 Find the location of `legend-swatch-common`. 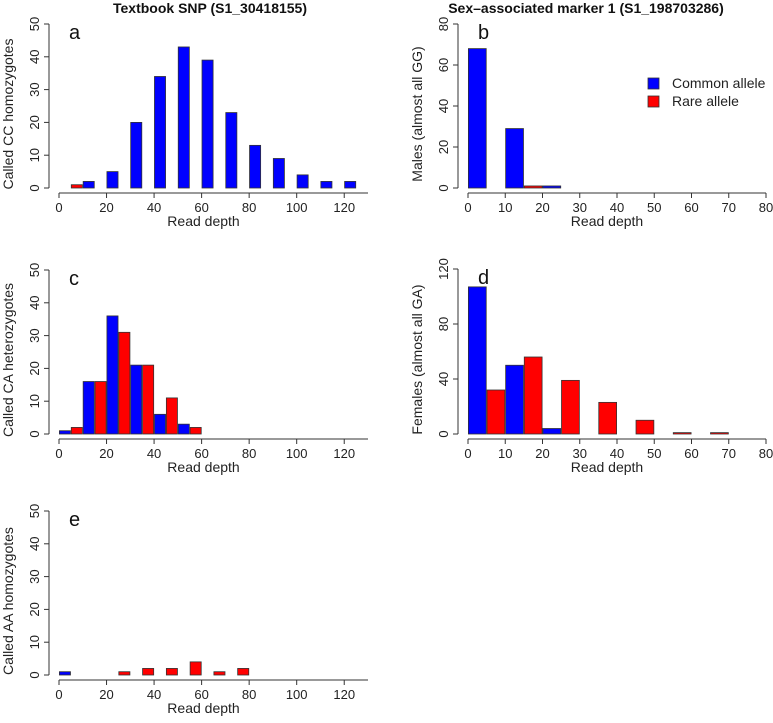

legend-swatch-common is located at coordinates (653, 83).